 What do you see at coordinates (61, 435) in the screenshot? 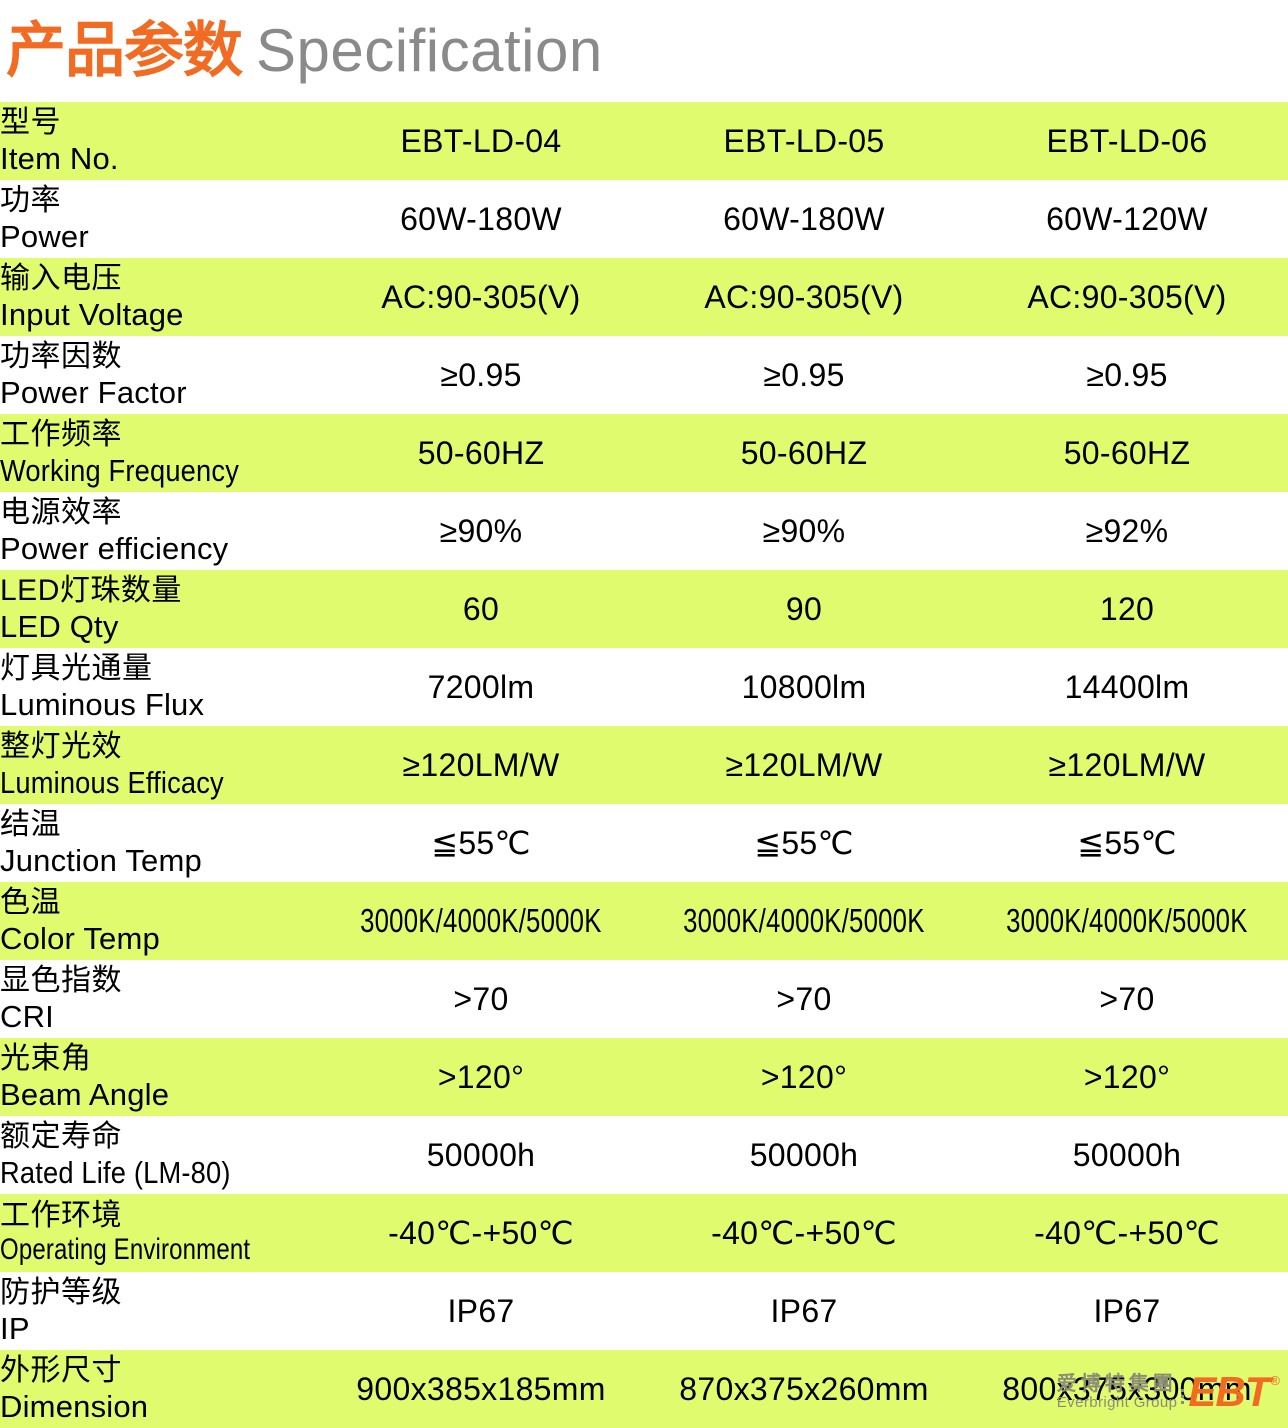
I see `row-label-chinese: 工作频率` at bounding box center [61, 435].